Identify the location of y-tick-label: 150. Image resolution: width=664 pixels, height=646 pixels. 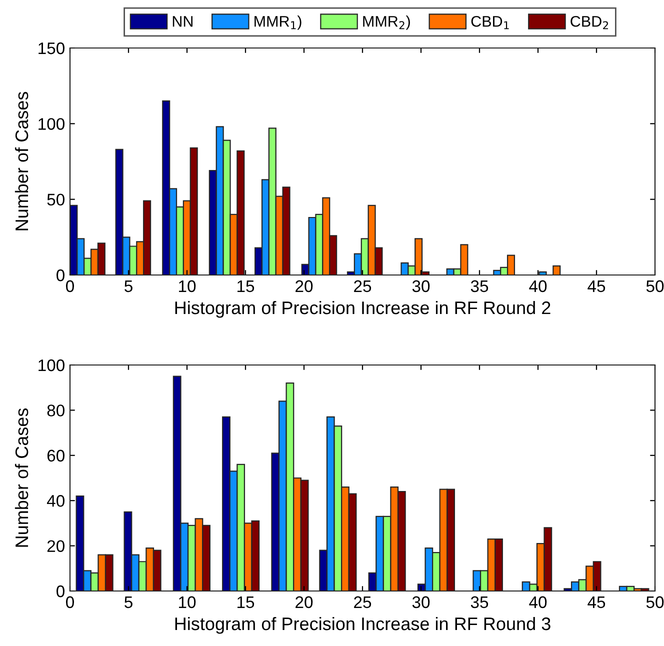
(51, 48).